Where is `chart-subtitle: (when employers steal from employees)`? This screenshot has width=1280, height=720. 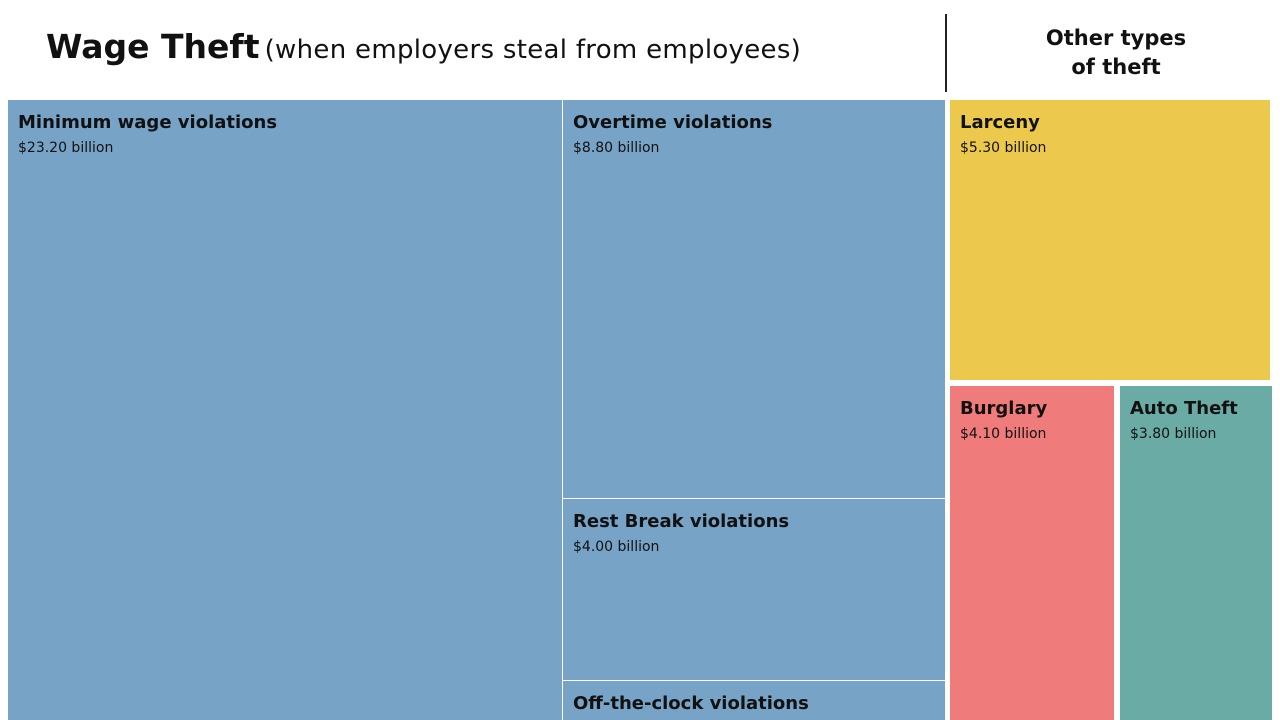 chart-subtitle: (when employers steal from employees) is located at coordinates (533, 50).